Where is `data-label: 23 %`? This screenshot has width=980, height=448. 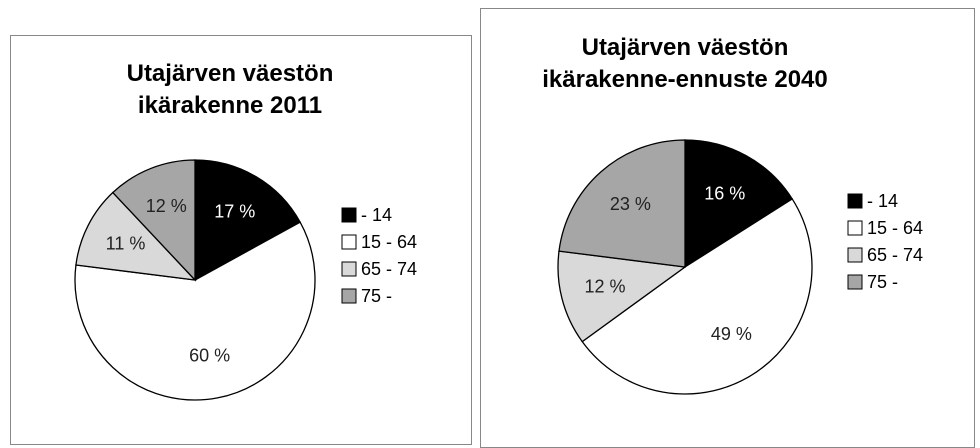
data-label: 23 % is located at coordinates (630, 204).